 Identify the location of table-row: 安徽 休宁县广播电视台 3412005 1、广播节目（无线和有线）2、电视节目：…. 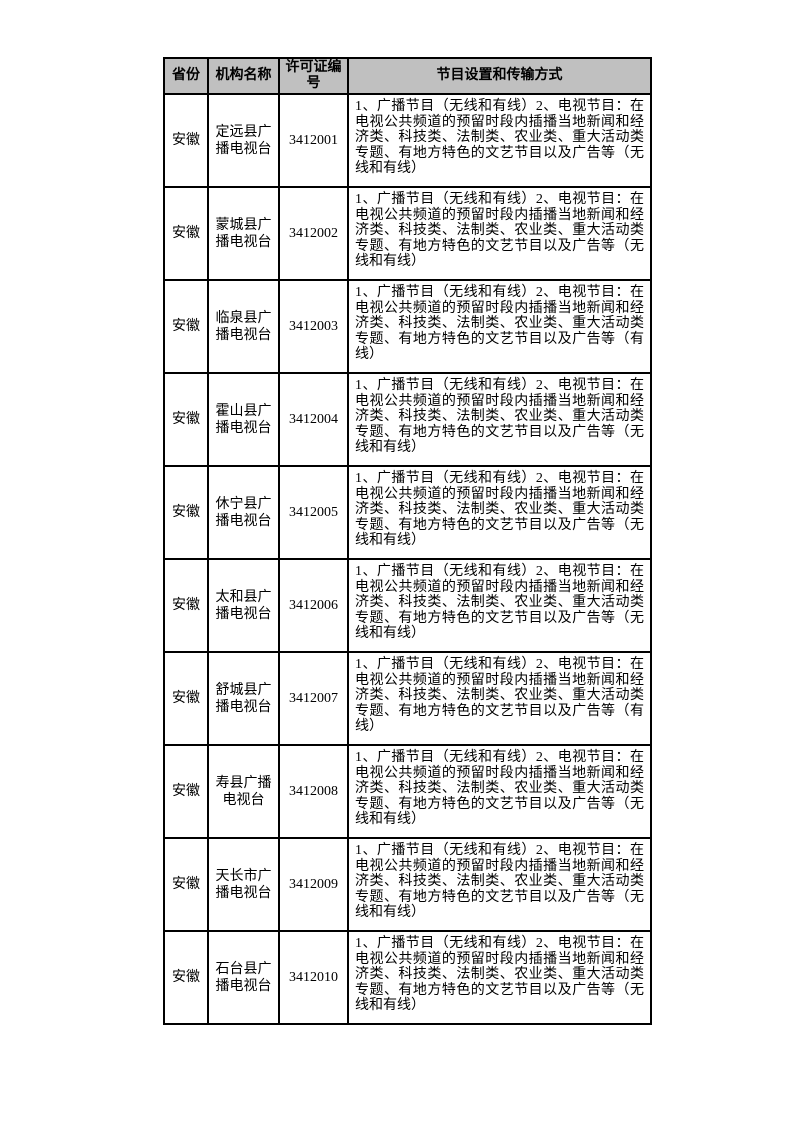
(407, 512).